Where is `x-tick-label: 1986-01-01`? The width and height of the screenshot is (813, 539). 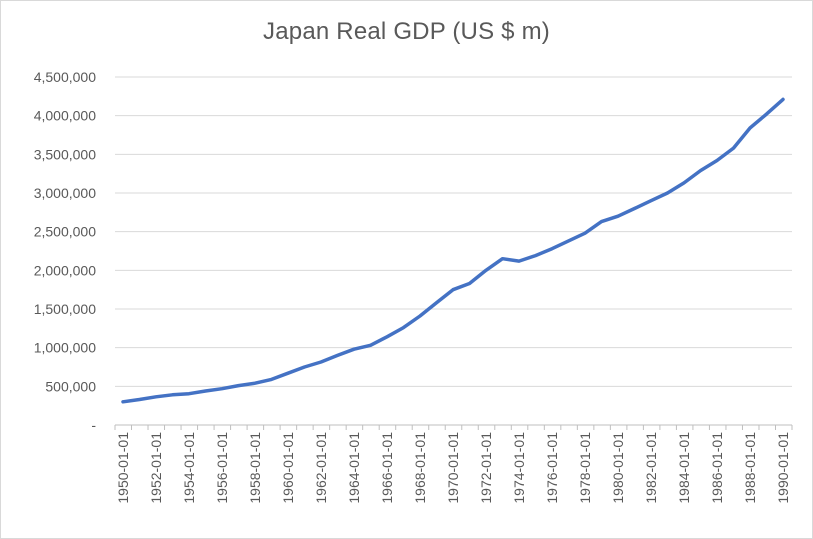
x-tick-label: 1986-01-01 is located at coordinates (717, 468).